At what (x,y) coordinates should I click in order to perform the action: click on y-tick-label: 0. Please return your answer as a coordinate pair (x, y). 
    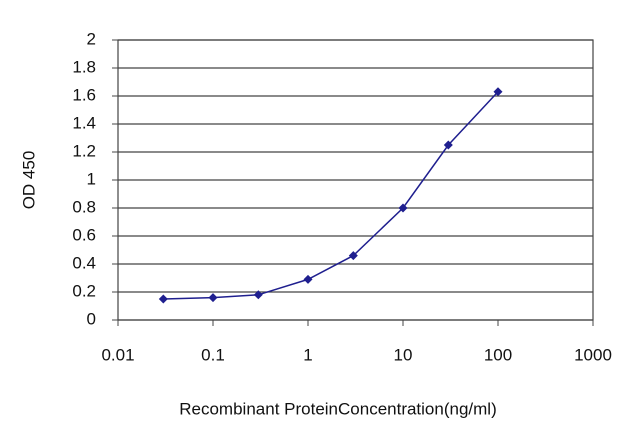
    Looking at the image, I should click on (91, 318).